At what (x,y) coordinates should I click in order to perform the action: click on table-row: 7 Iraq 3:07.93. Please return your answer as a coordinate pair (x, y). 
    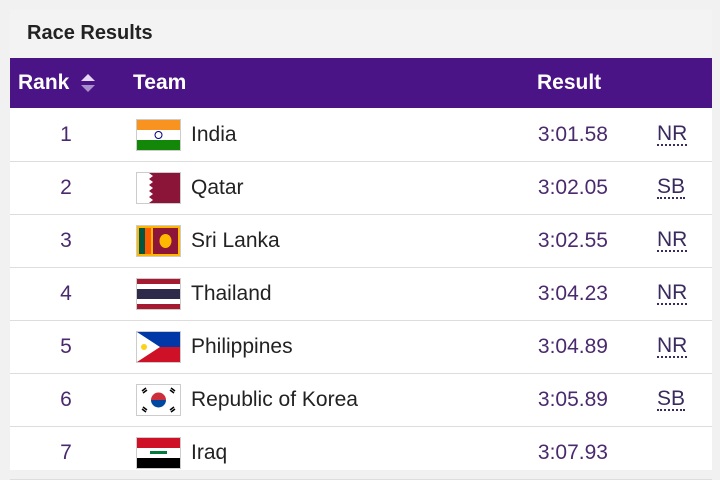
    Looking at the image, I should click on (361, 453).